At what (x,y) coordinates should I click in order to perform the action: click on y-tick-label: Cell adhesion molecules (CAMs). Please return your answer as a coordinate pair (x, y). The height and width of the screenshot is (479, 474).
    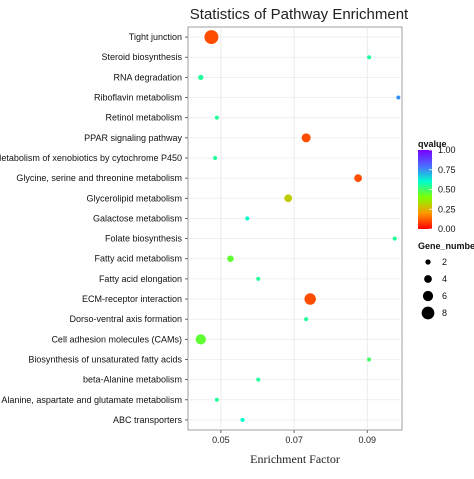
    Looking at the image, I should click on (116, 339).